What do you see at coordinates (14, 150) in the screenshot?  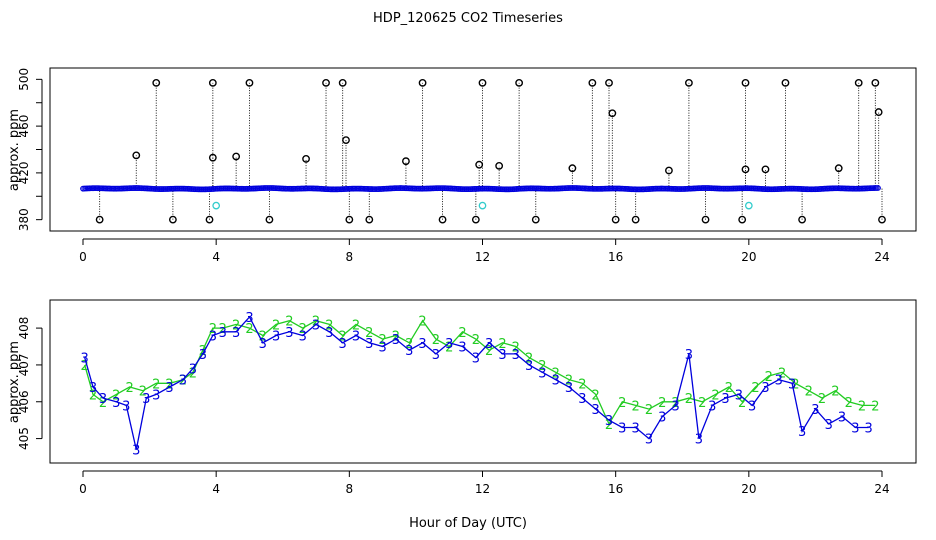 I see `top-panel-ylabel: approx. ppm` at bounding box center [14, 150].